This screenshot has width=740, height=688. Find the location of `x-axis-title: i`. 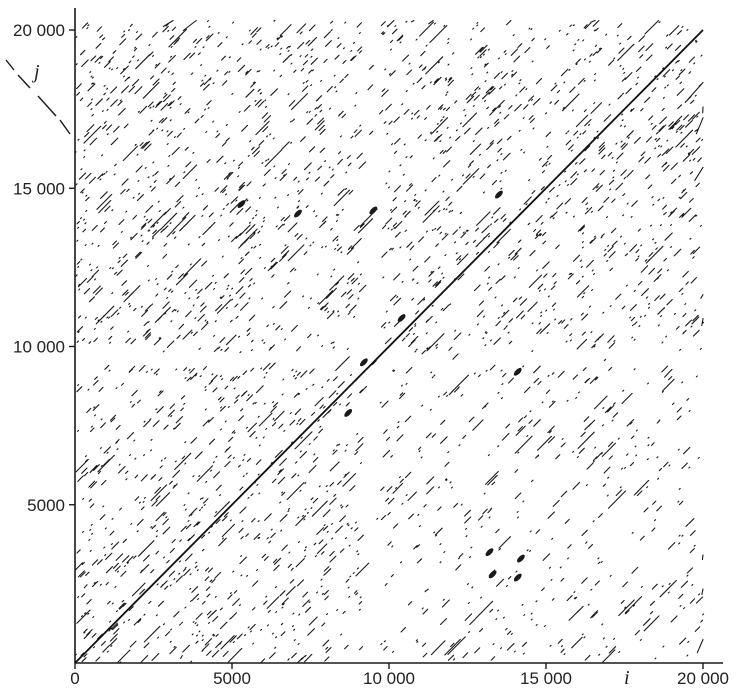

x-axis-title: i is located at coordinates (627, 677).